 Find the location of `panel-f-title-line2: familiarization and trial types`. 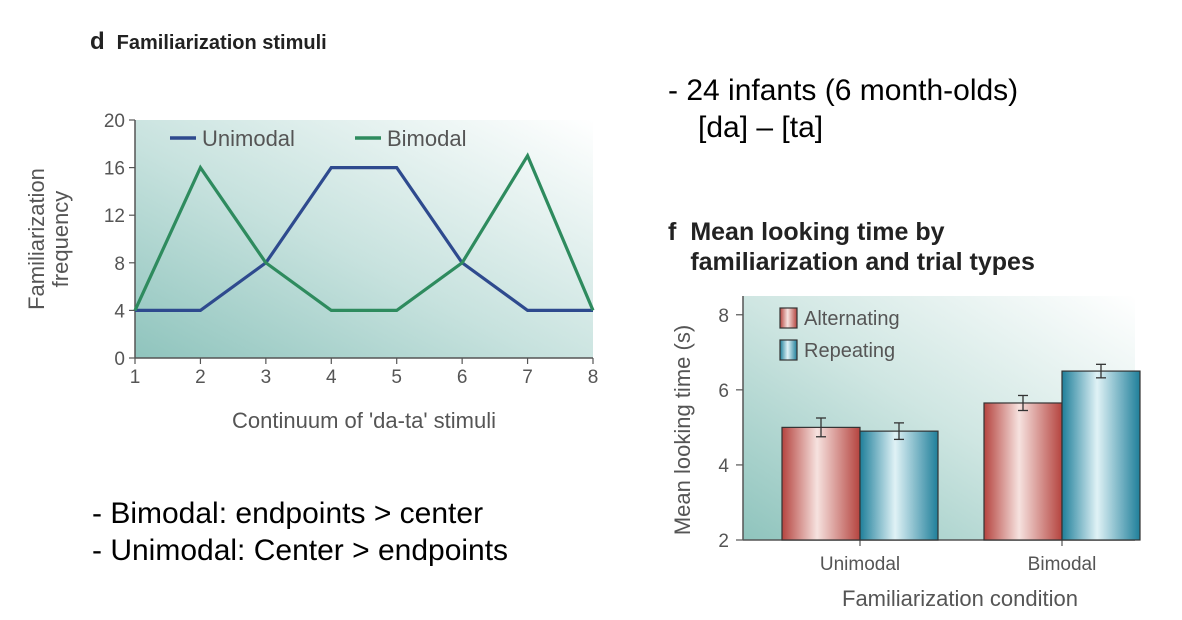

panel-f-title-line2: familiarization and trial types is located at coordinates (862, 262).